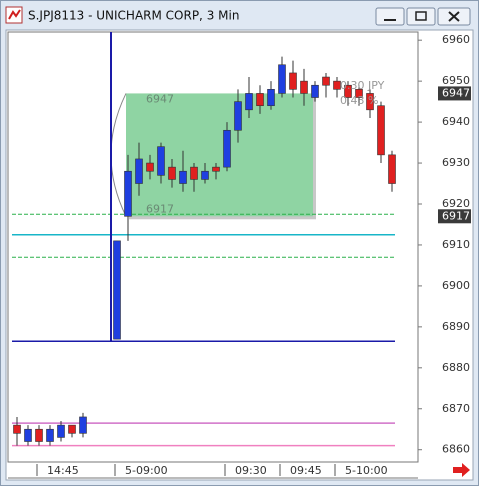 This screenshot has height=486, width=479. Describe the element at coordinates (366, 470) in the screenshot. I see `x-tick-label: 5-10:00` at that location.